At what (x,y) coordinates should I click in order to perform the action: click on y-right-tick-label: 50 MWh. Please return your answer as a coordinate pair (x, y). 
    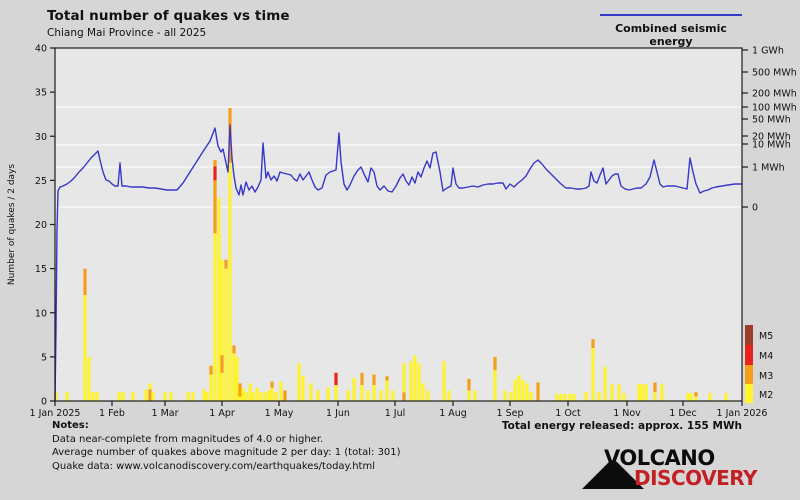
    Looking at the image, I should click on (771, 120).